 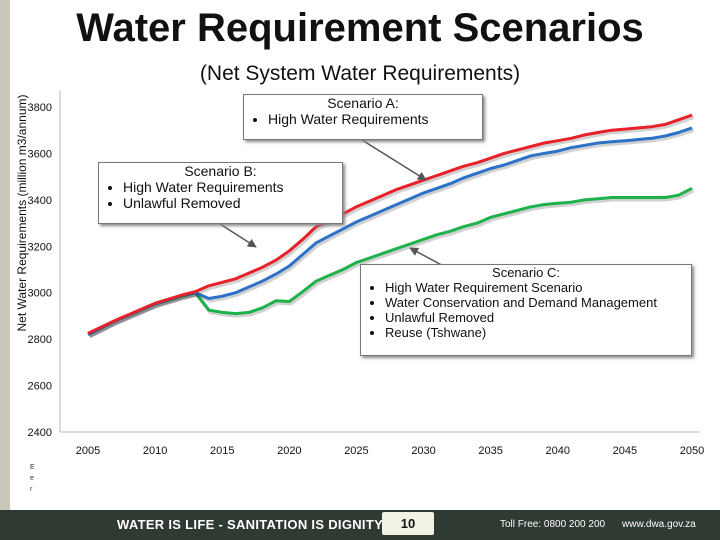 What do you see at coordinates (220, 171) in the screenshot?
I see `callout-b-title: Scenario B:` at bounding box center [220, 171].